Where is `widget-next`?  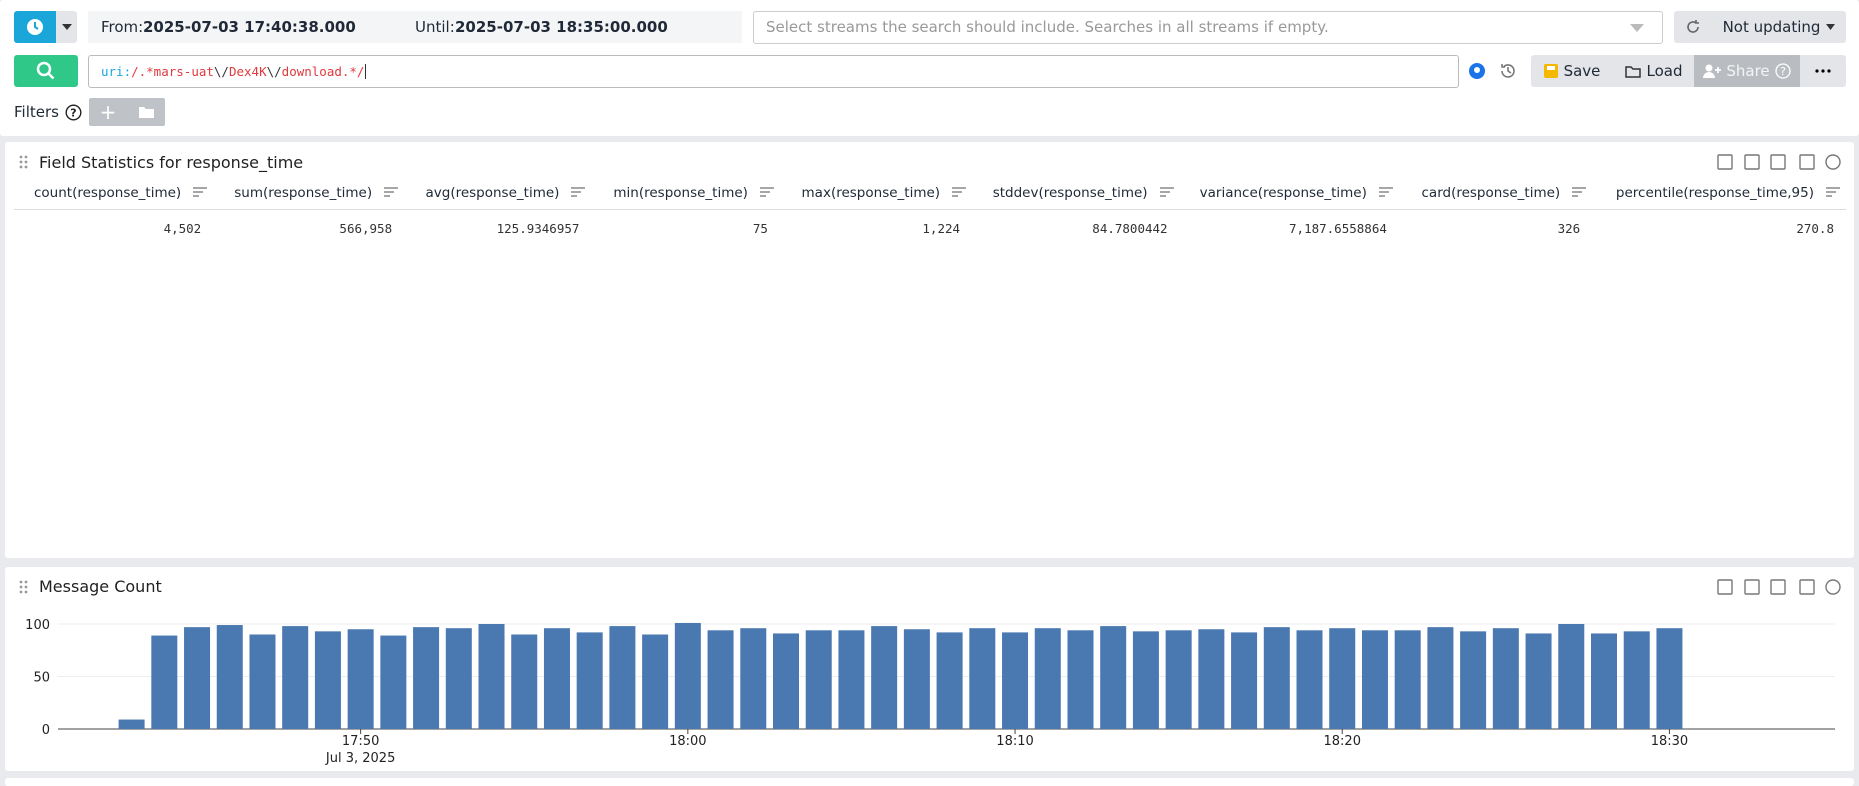
widget-next is located at coordinates (929, 782).